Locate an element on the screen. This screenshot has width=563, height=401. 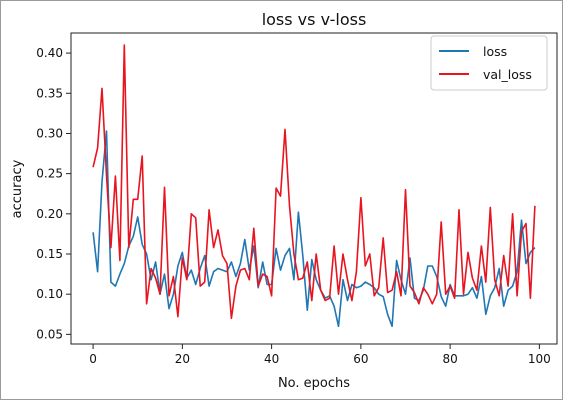
y-axis: 0.05 0.10 0.15 0.20 0.25 0.30 0.35 0.40 is located at coordinates (53, 193).